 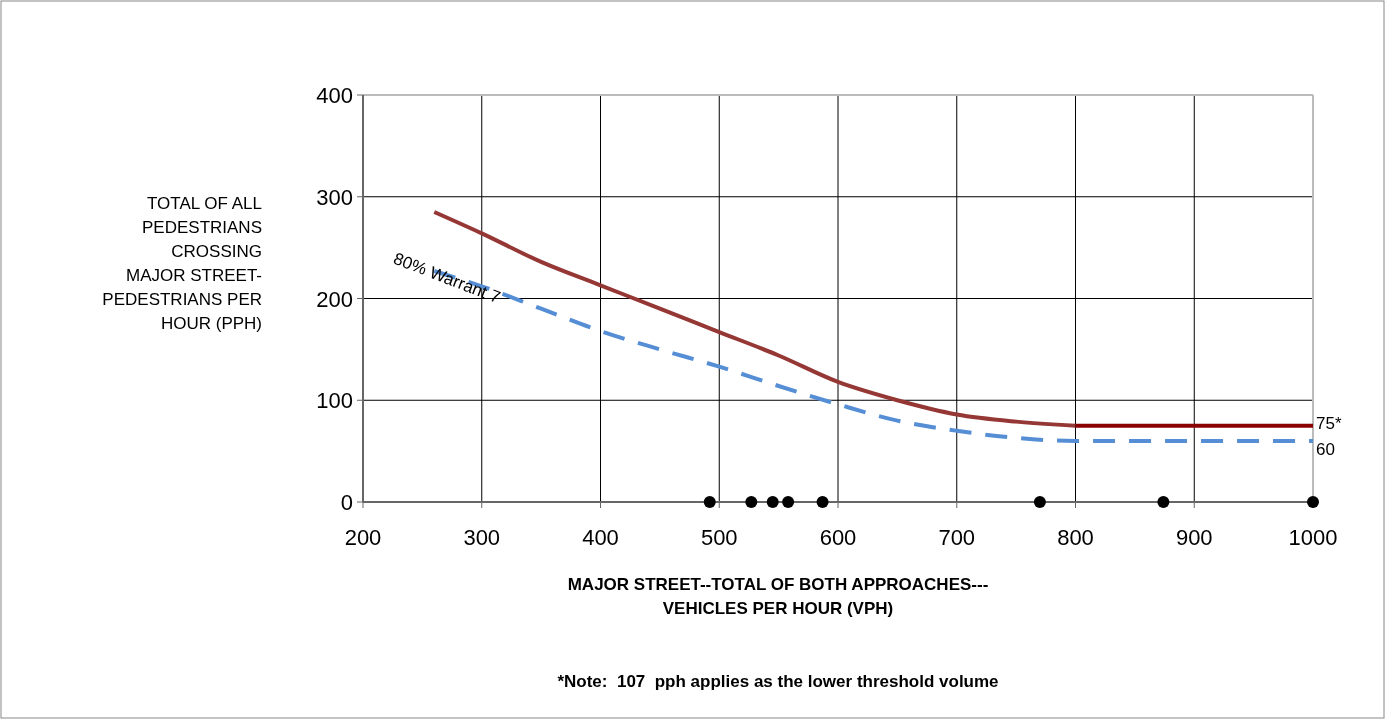 I want to click on x-tick-label: 300, so click(x=482, y=537).